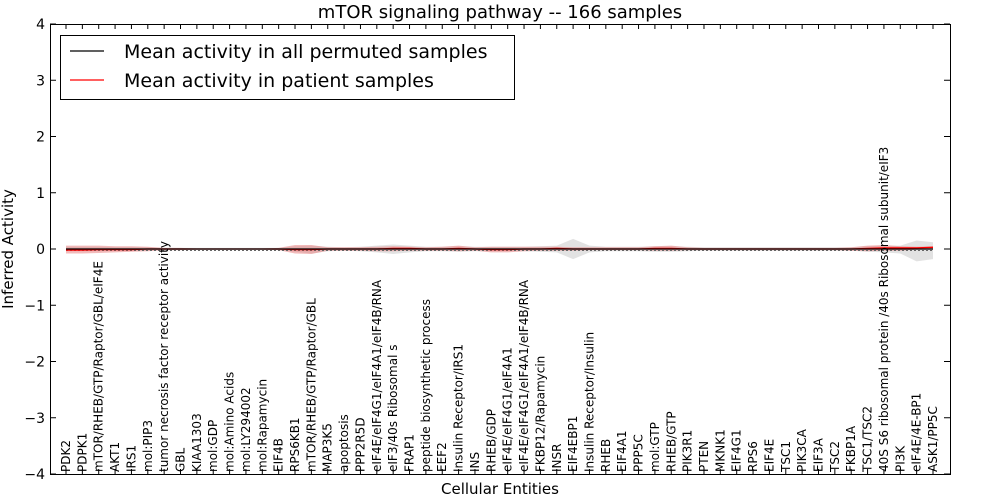 Image resolution: width=1000 pixels, height=500 pixels. What do you see at coordinates (311, 385) in the screenshot?
I see `entity-label: mTOR/RHEB/GTP/Raptor/GBL` at bounding box center [311, 385].